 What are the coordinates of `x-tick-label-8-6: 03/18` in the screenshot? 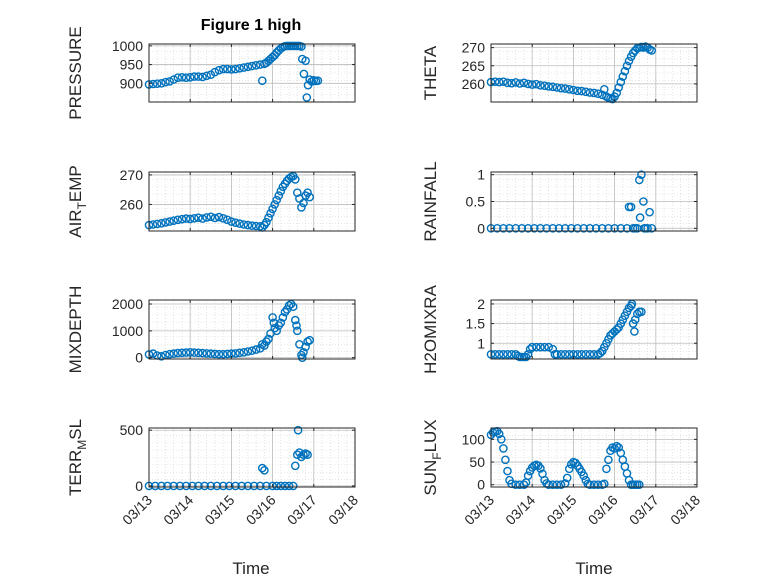 It's located at (685, 510).